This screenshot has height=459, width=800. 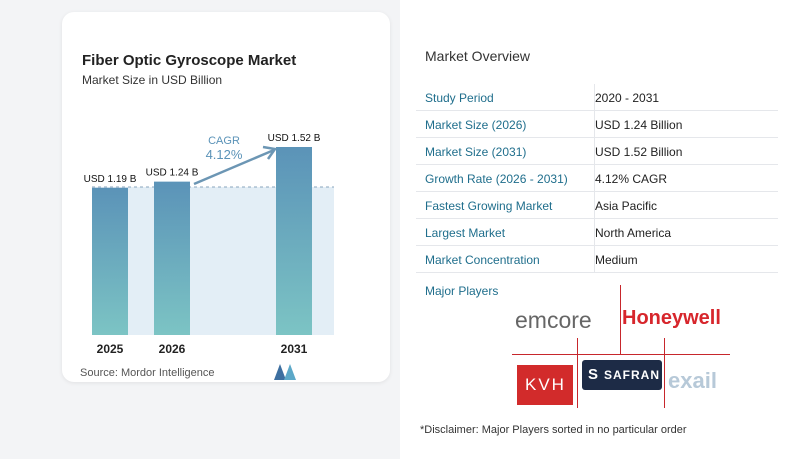 What do you see at coordinates (147, 373) in the screenshot?
I see `source-note: Source: Mordor Intelligence` at bounding box center [147, 373].